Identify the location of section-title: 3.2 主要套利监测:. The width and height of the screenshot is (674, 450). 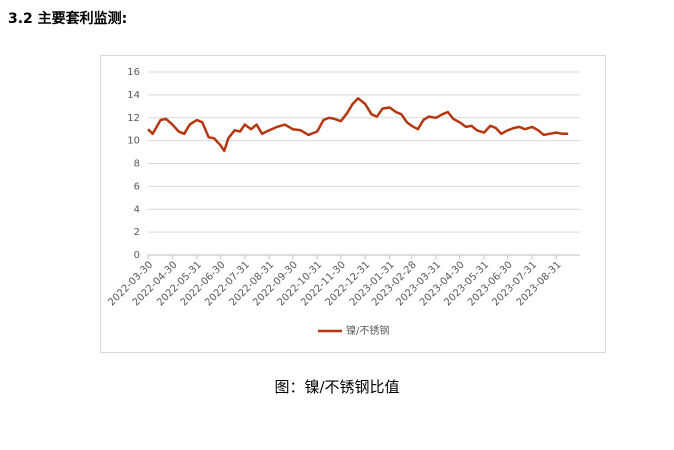
(68, 19).